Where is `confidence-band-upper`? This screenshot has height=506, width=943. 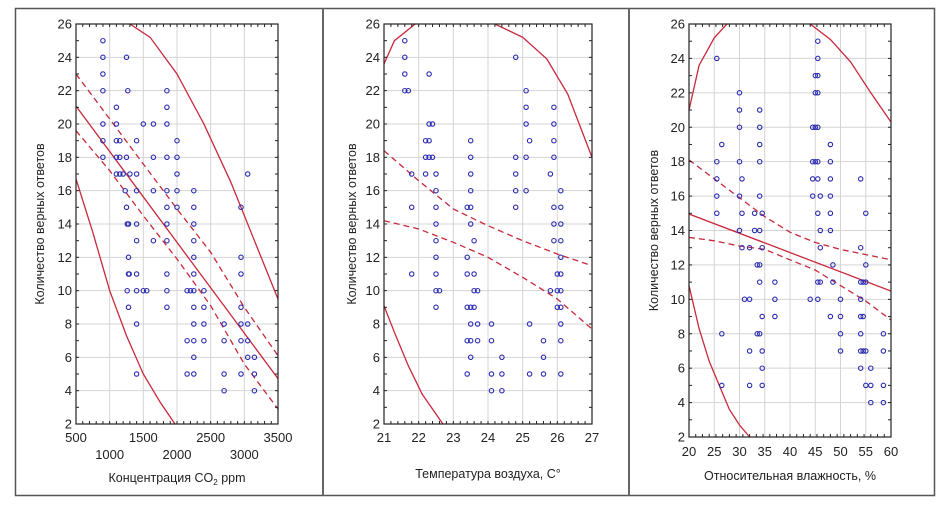 confidence-band-upper is located at coordinates (488, 208).